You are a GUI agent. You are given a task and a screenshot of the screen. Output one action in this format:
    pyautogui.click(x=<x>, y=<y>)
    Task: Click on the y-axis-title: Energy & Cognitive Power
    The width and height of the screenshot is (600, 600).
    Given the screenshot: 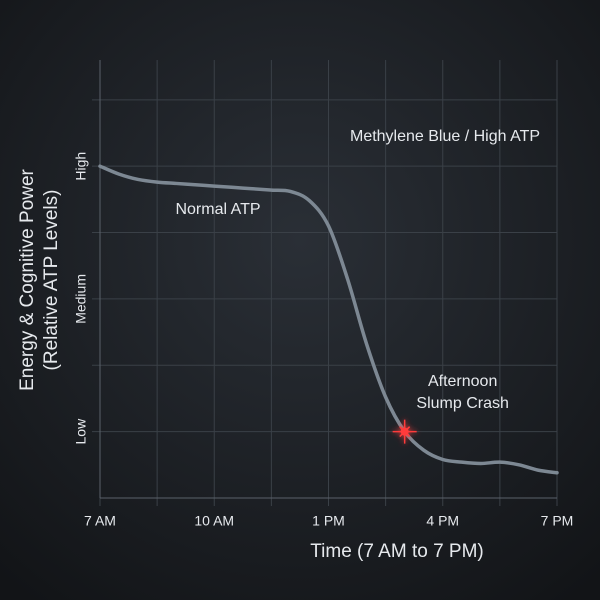 What is the action you would take?
    pyautogui.click(x=27, y=279)
    